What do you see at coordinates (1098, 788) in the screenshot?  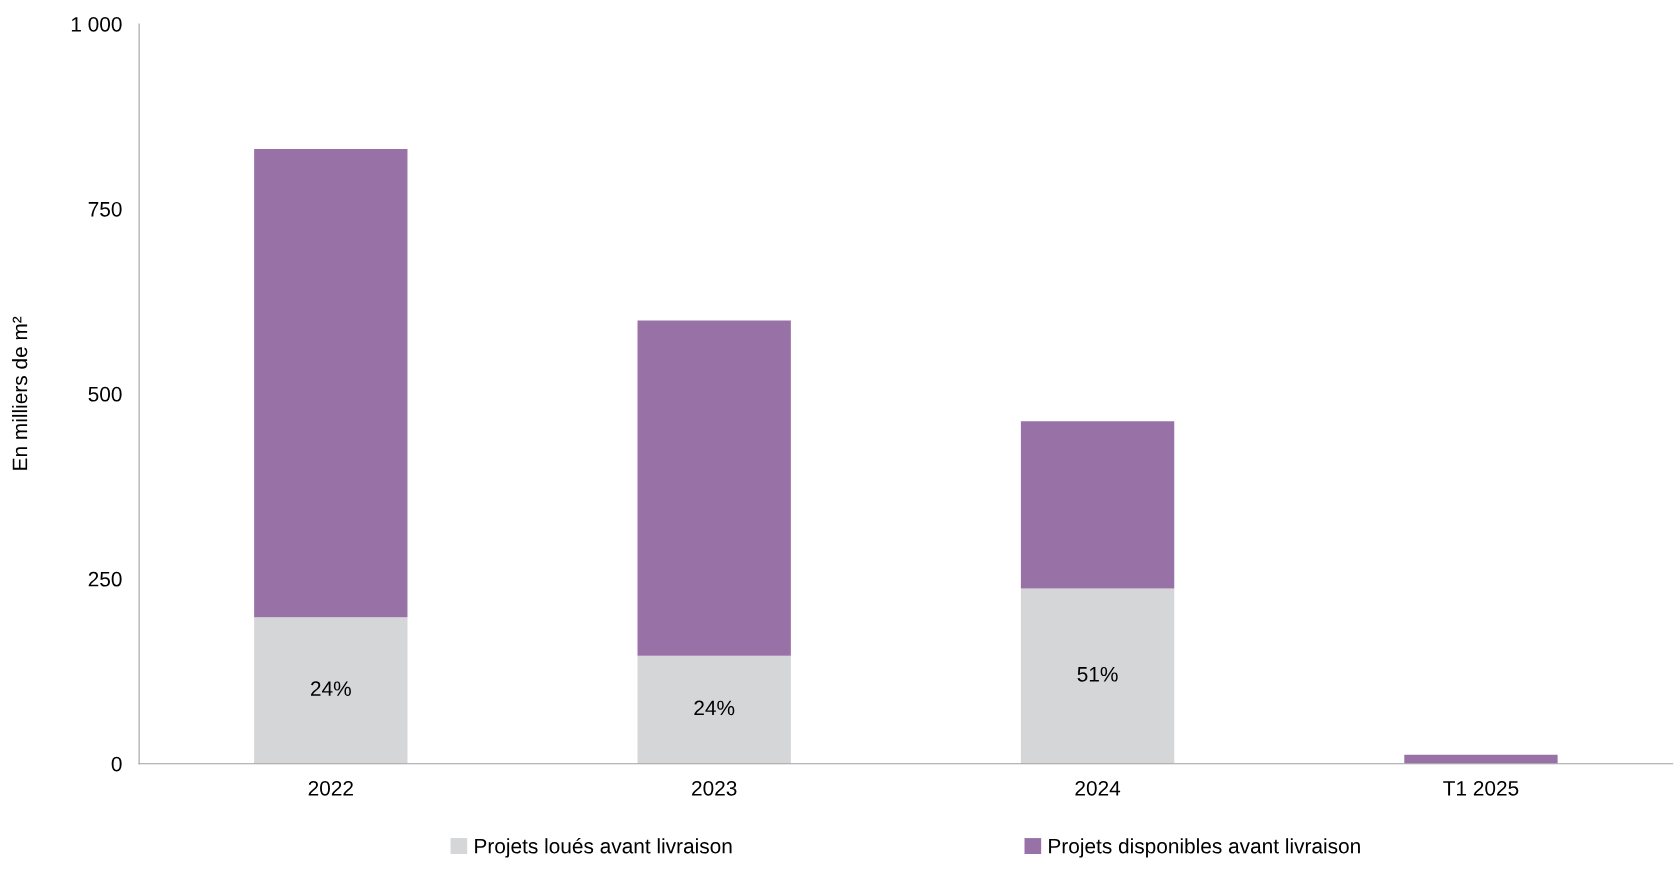 I see `x-tick-label: 2024` at bounding box center [1098, 788].